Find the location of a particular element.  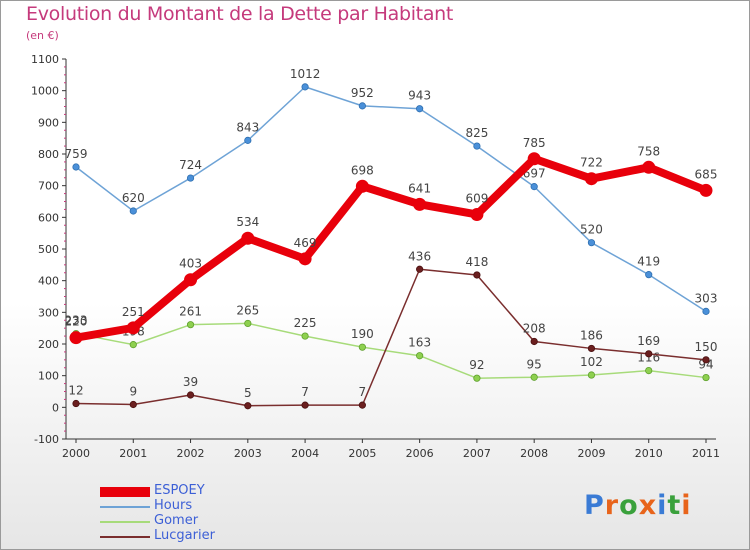

x-tick-label: 2009 is located at coordinates (591, 453).